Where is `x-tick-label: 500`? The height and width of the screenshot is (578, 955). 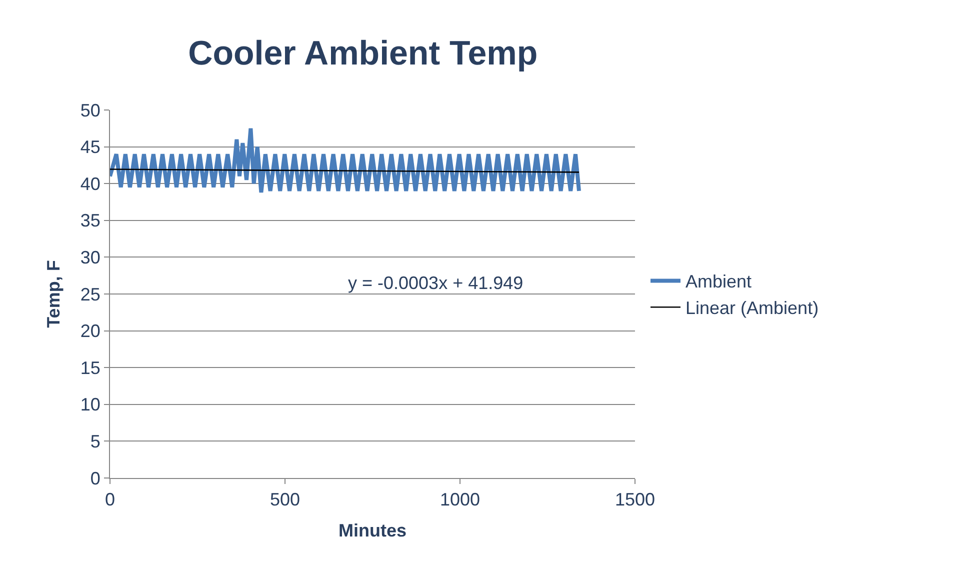
x-tick-label: 500 is located at coordinates (285, 500).